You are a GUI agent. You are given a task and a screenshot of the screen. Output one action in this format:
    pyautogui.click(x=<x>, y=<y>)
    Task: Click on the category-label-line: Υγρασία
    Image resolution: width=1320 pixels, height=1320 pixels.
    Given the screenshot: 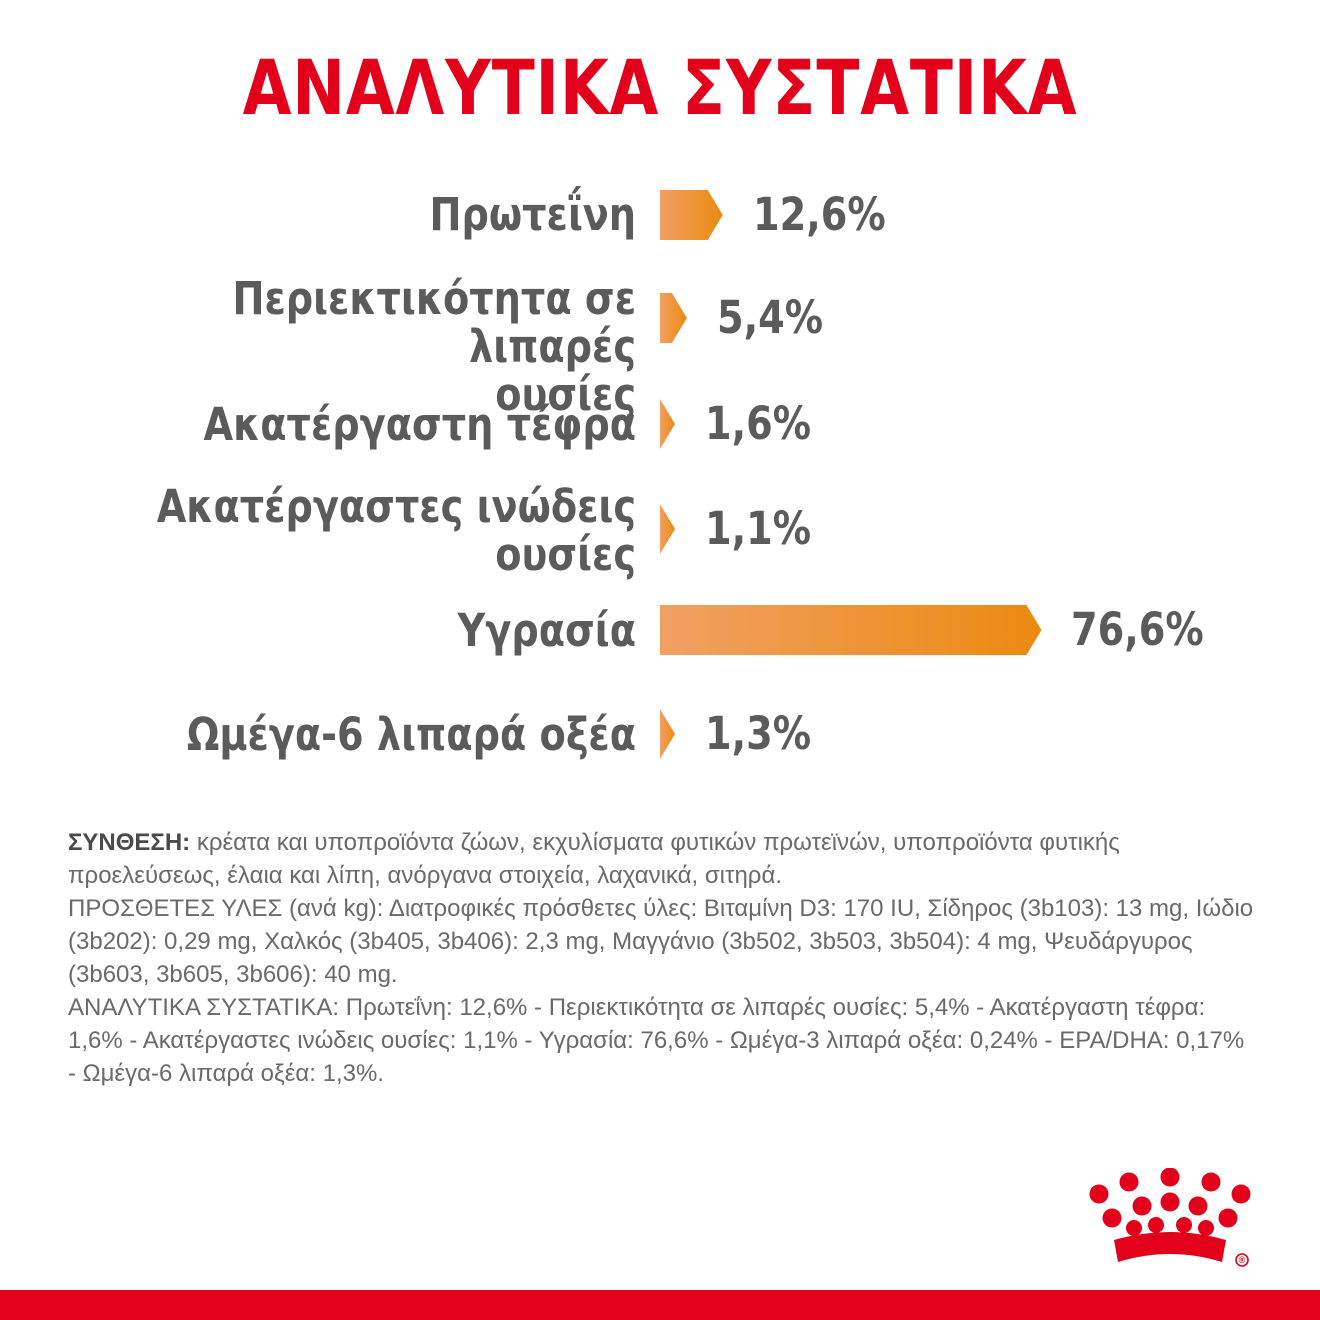 What is the action you would take?
    pyautogui.click(x=546, y=630)
    